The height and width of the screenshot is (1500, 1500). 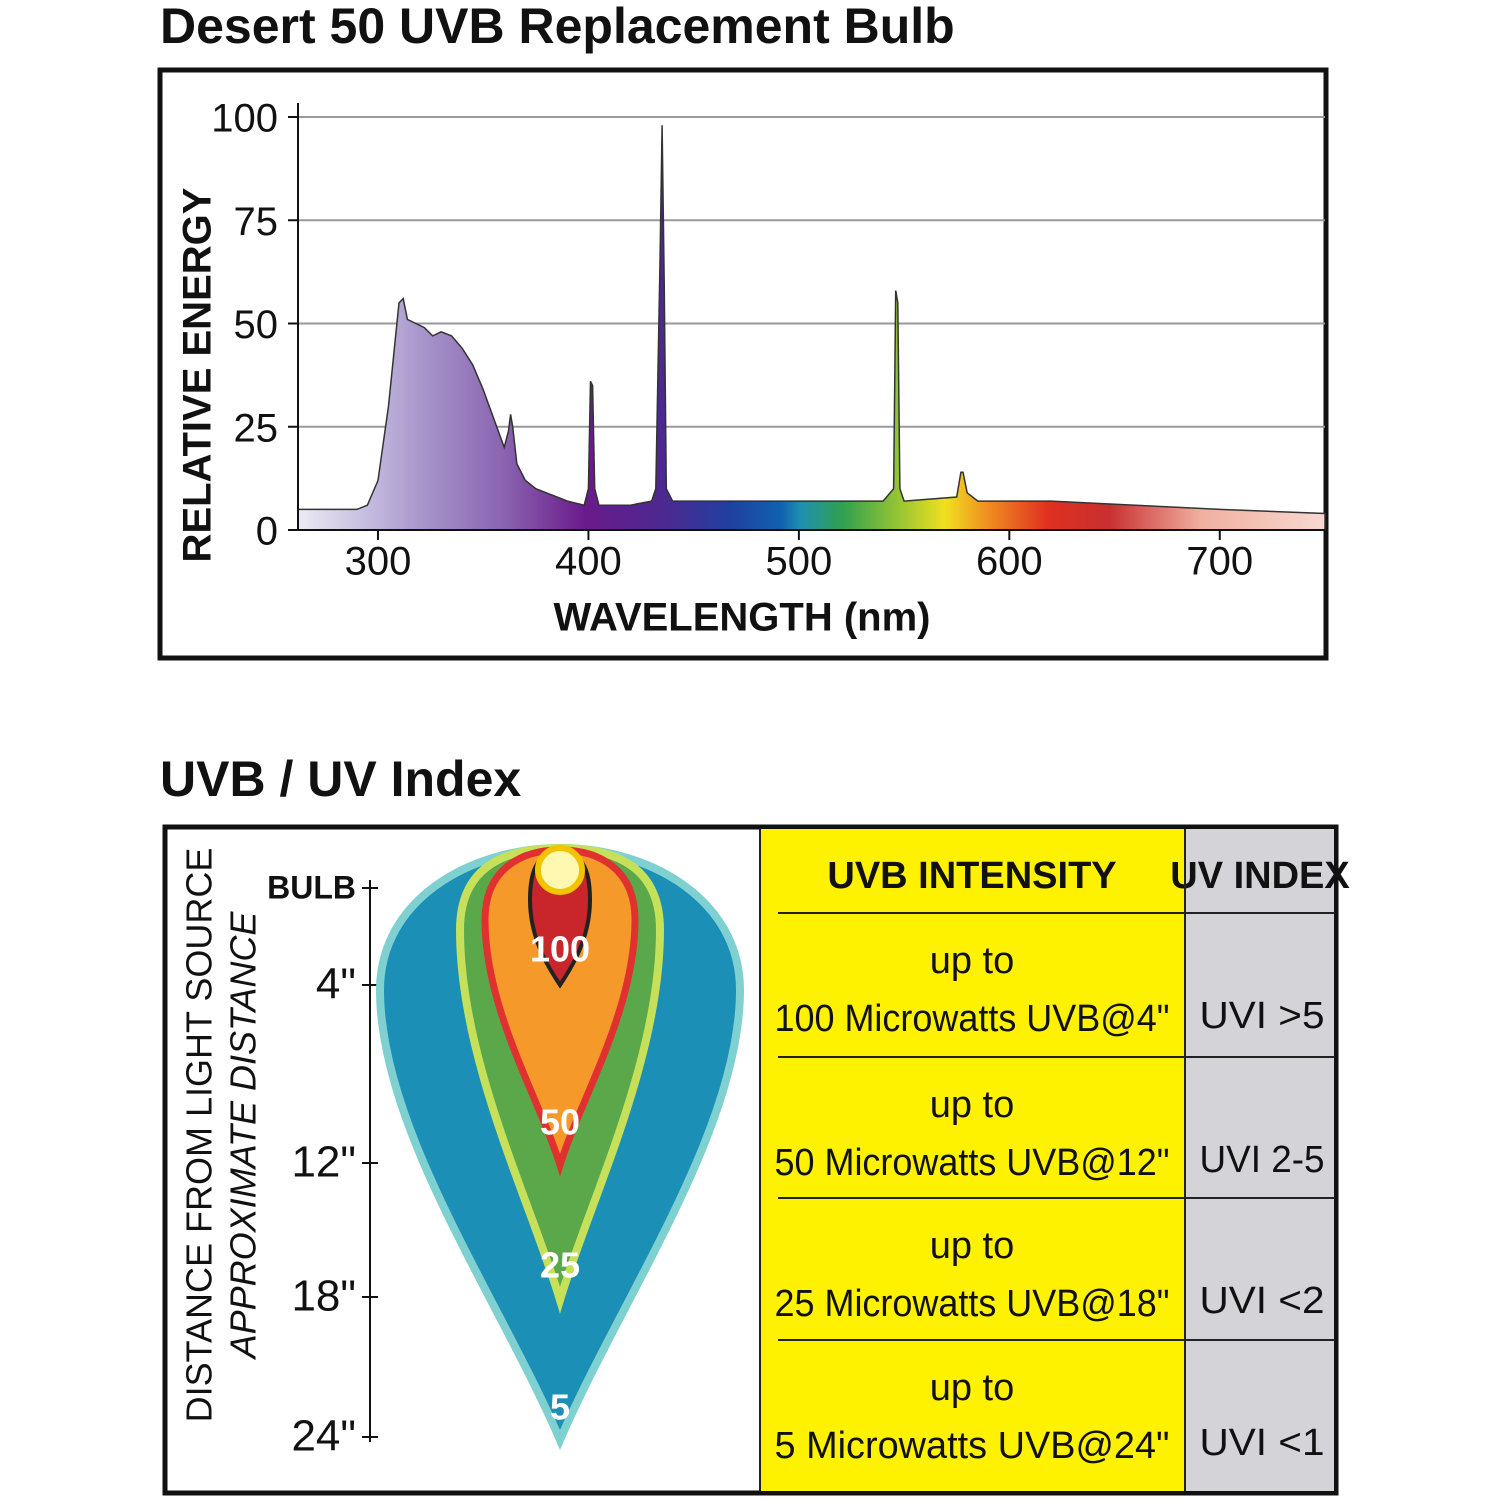 What do you see at coordinates (256, 325) in the screenshot?
I see `y-tick-label: 50` at bounding box center [256, 325].